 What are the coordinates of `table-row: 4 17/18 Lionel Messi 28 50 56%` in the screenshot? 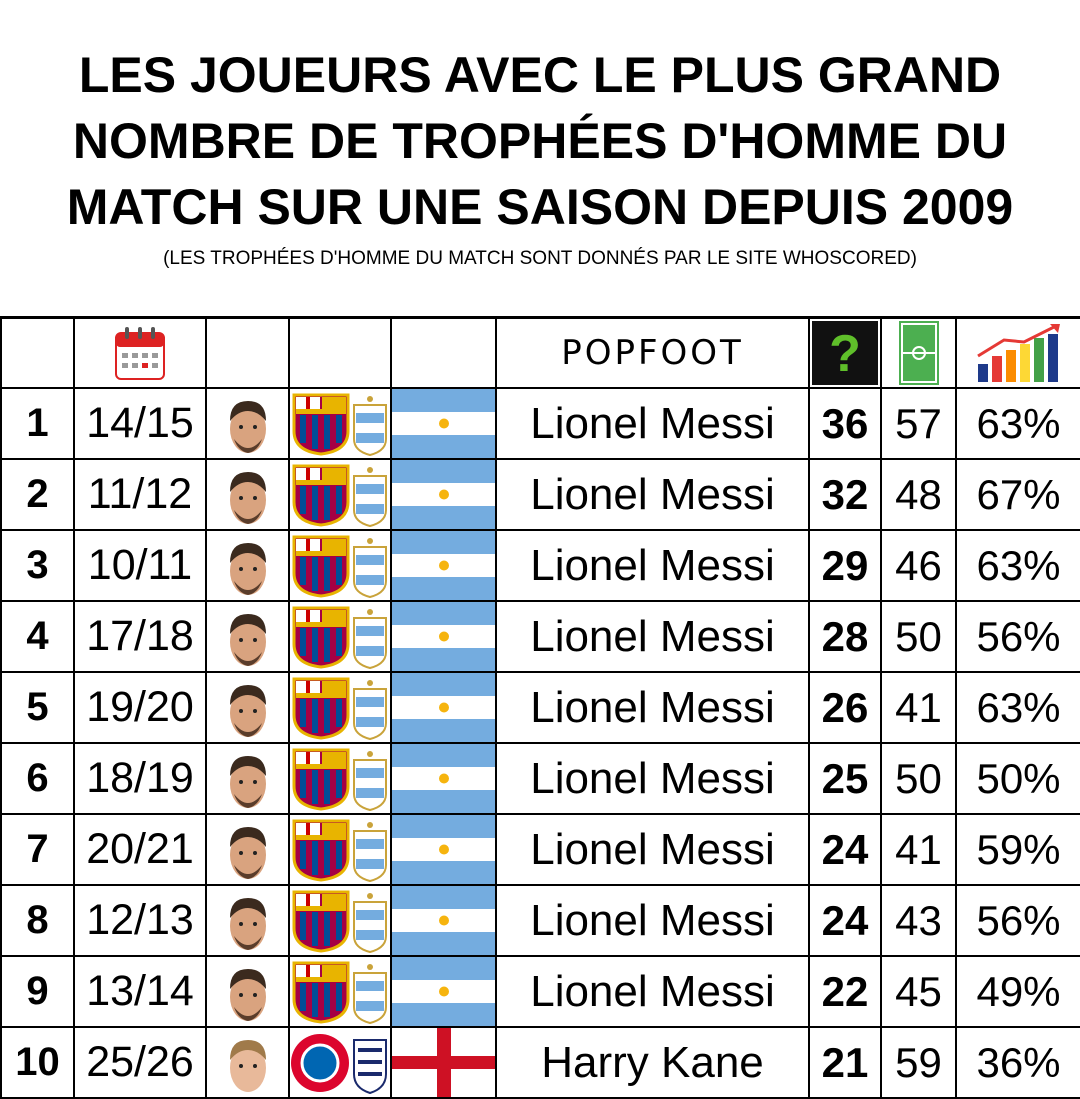 It's located at (540, 636).